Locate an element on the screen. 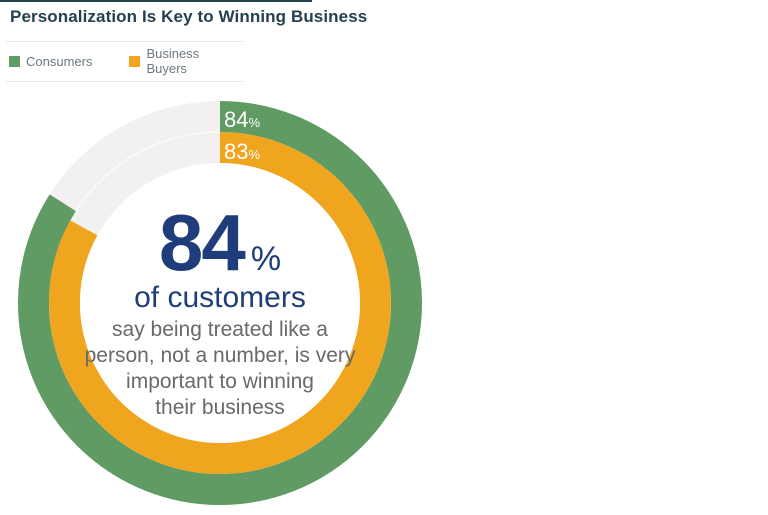  cropped-top-artifact is located at coordinates (156, 1).